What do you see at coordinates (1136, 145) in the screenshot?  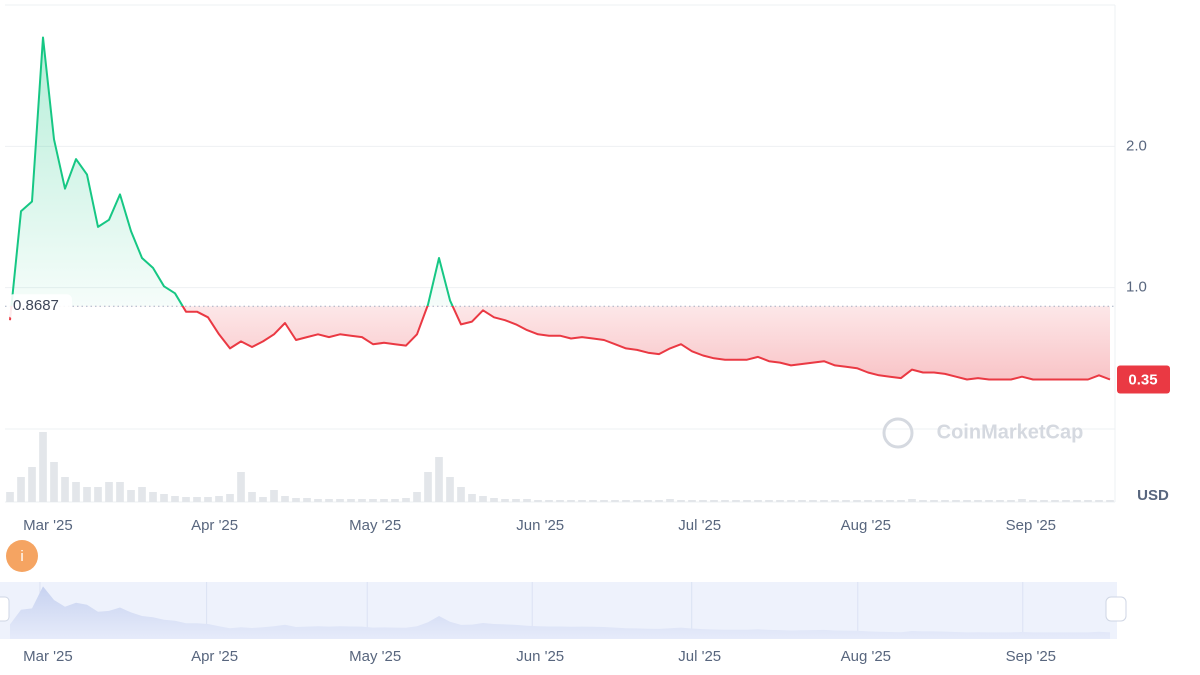 I see `y-tick-label: 2.0` at bounding box center [1136, 145].